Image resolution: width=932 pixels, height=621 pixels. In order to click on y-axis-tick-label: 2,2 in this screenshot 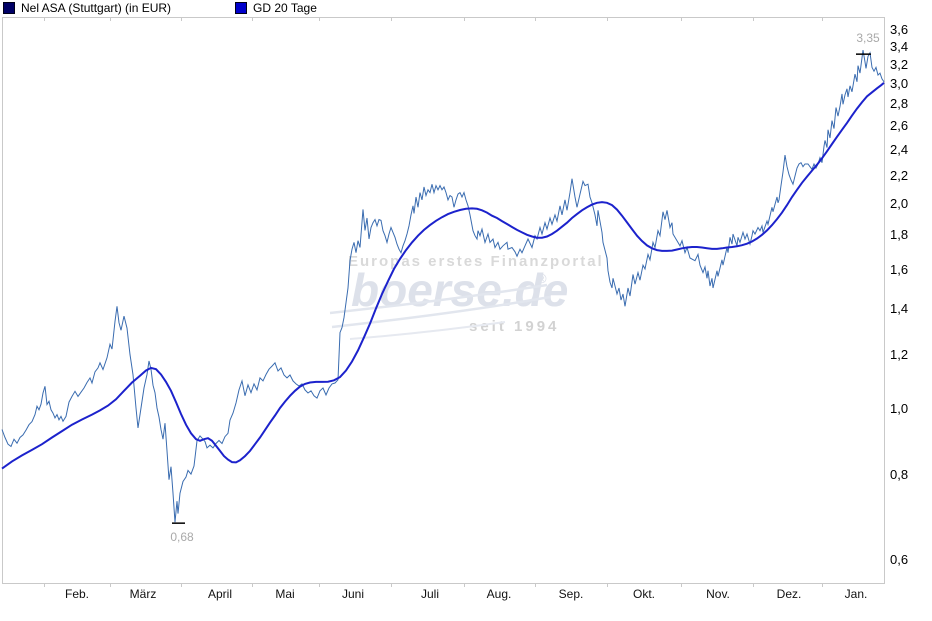, I will do `click(899, 175)`.